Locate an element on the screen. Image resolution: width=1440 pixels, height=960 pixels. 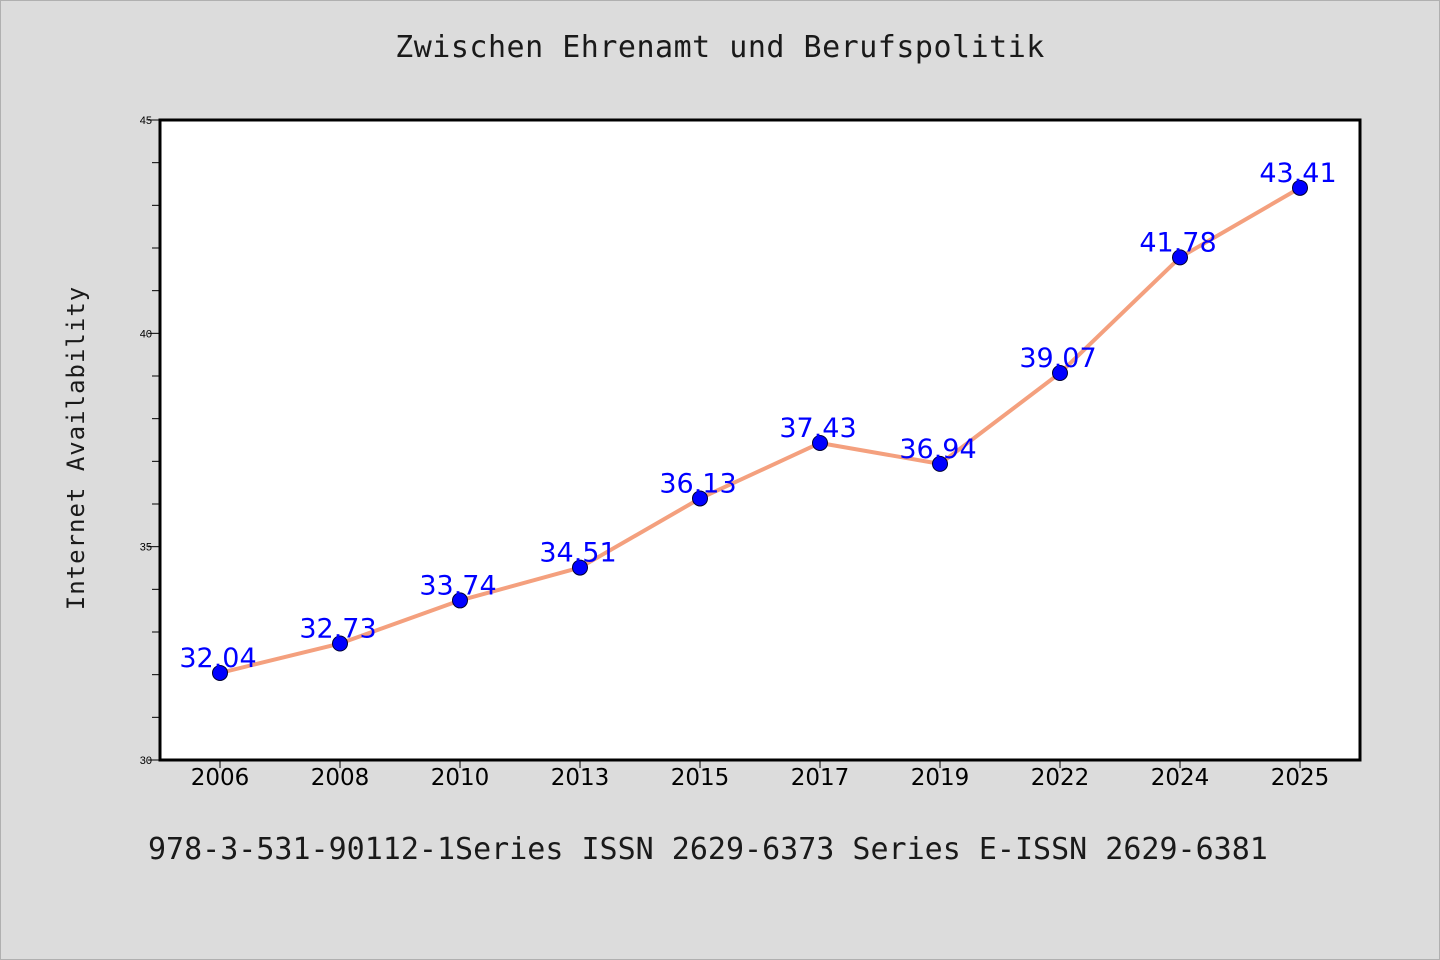
x-tick-label: 2010 is located at coordinates (460, 778).